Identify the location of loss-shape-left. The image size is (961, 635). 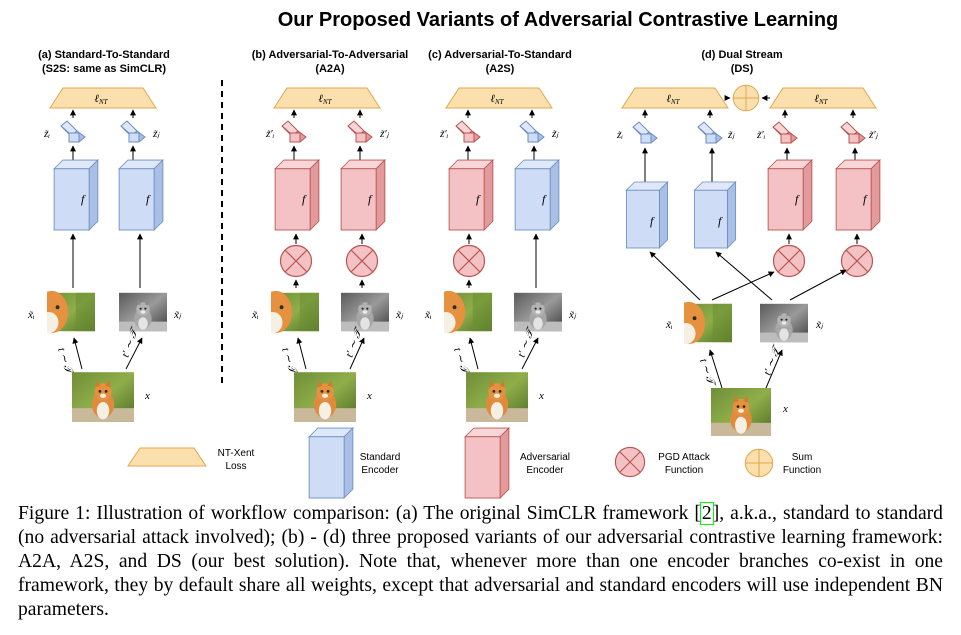
(675, 98).